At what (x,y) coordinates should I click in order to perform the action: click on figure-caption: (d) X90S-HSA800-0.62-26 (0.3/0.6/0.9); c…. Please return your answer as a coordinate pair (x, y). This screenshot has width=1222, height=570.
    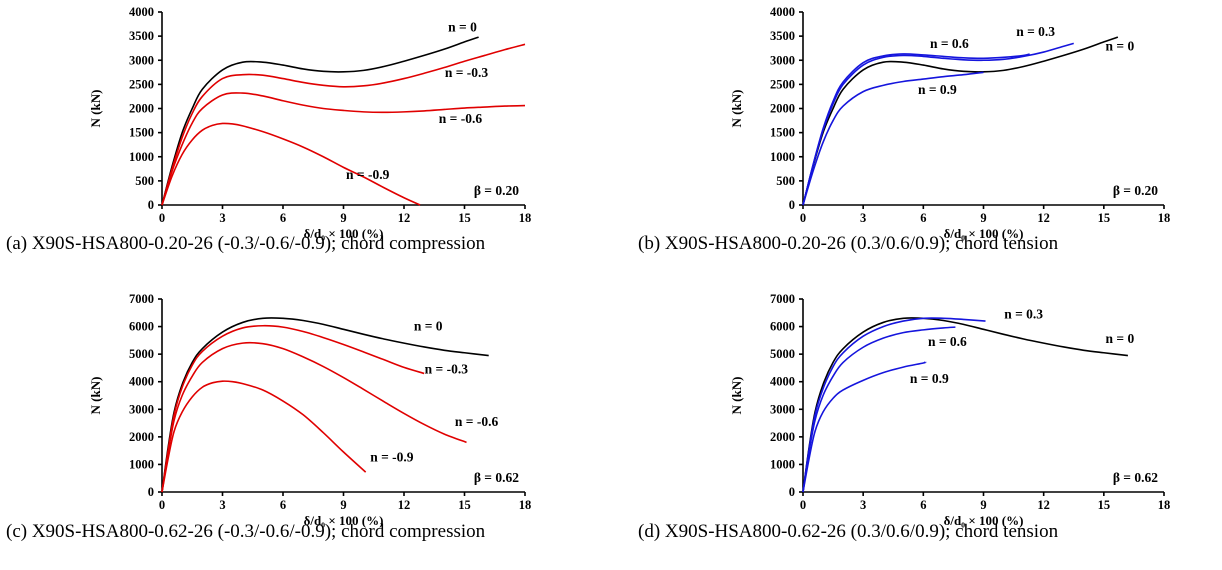
    Looking at the image, I should click on (848, 531).